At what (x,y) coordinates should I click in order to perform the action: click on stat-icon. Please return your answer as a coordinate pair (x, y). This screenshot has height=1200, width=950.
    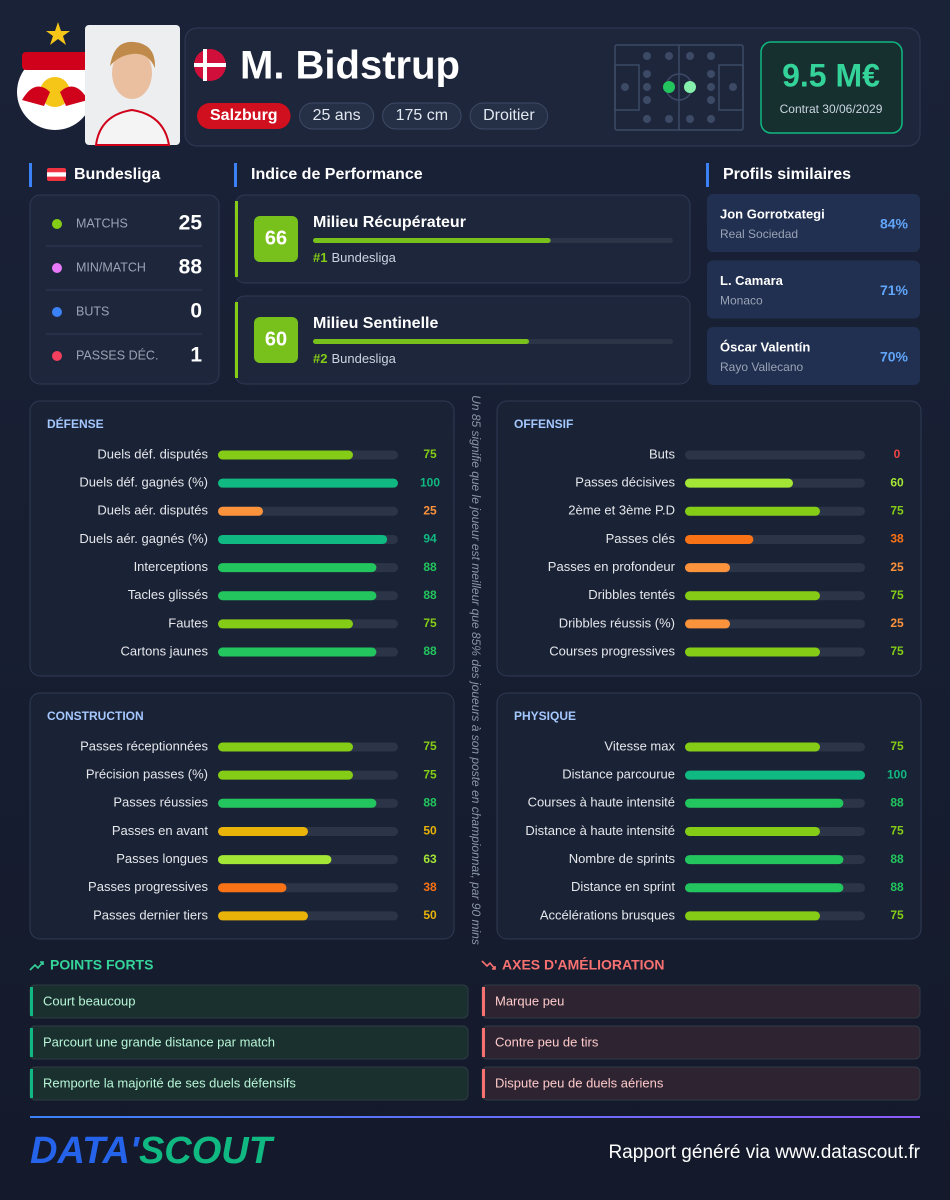
    Looking at the image, I should click on (57, 312).